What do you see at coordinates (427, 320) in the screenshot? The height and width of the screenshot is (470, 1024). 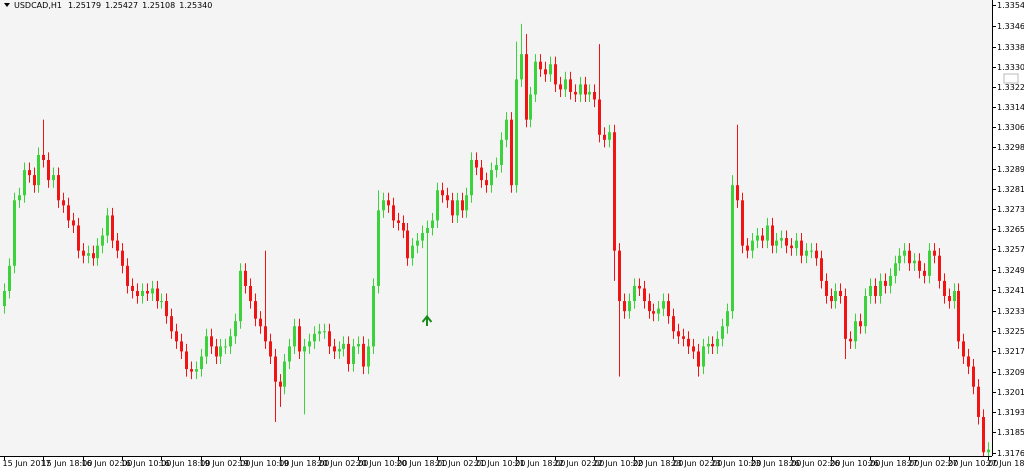 I see `signal-arrow` at bounding box center [427, 320].